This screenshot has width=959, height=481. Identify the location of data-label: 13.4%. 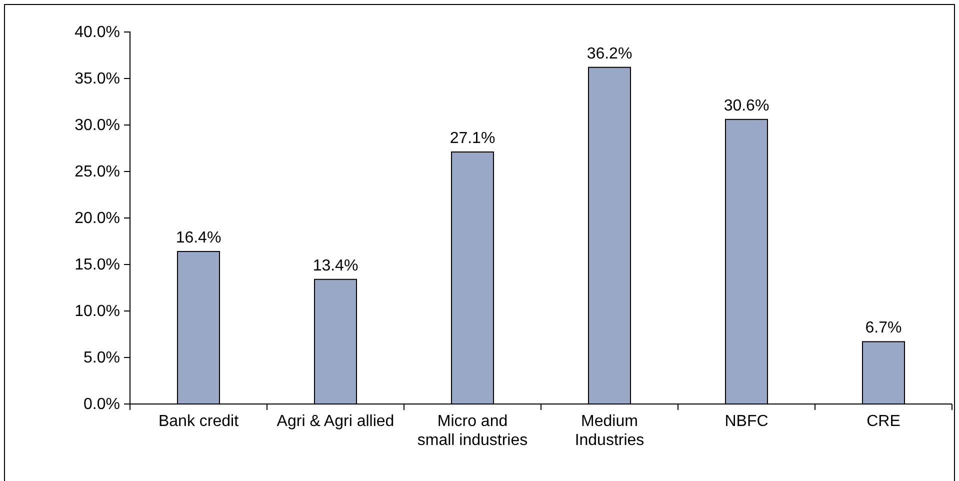
(335, 265).